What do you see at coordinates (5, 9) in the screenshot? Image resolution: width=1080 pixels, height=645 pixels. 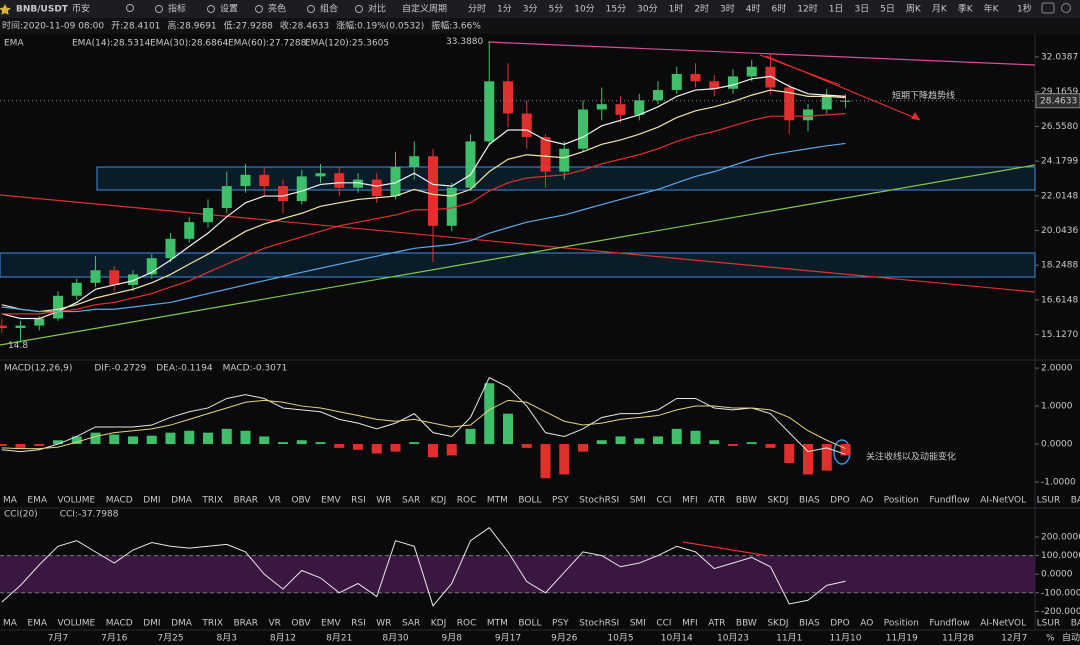 I see `favorite-icon` at bounding box center [5, 9].